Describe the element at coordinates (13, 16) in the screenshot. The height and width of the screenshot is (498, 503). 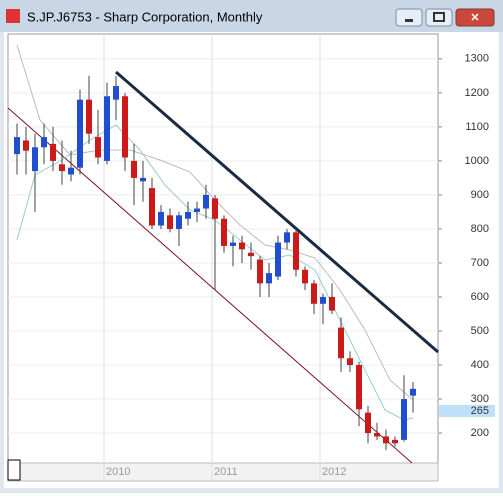
I see `app-icon` at that location.